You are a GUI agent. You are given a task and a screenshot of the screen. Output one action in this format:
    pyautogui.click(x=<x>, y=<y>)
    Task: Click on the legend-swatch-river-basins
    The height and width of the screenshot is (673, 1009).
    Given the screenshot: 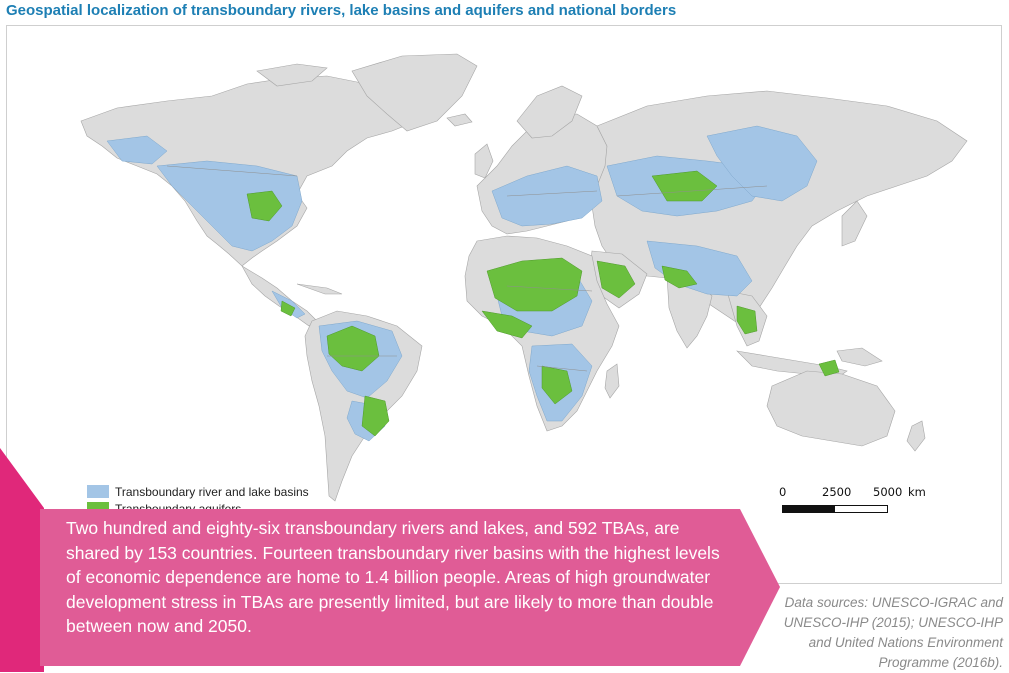 What is the action you would take?
    pyautogui.click(x=98, y=491)
    